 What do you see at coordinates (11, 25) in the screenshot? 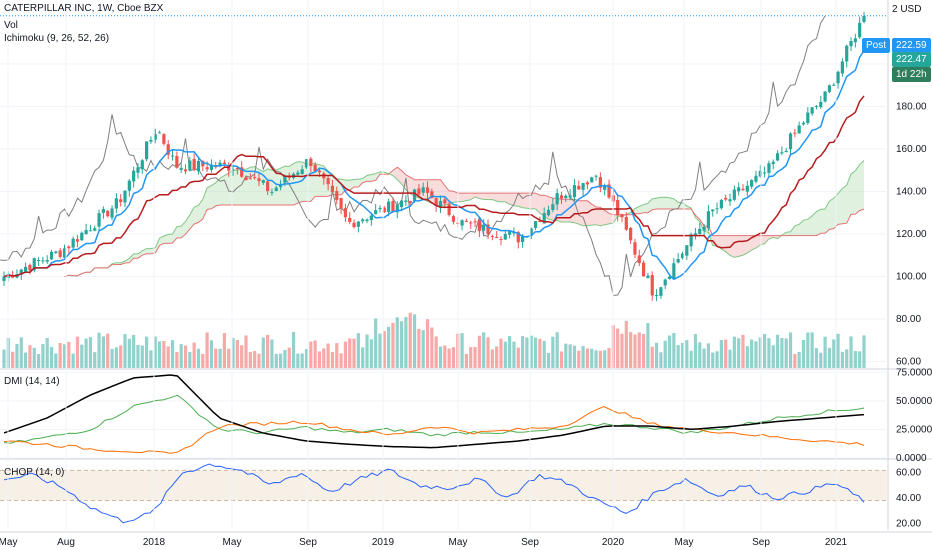
I see `volume-legend: Vol` at bounding box center [11, 25].